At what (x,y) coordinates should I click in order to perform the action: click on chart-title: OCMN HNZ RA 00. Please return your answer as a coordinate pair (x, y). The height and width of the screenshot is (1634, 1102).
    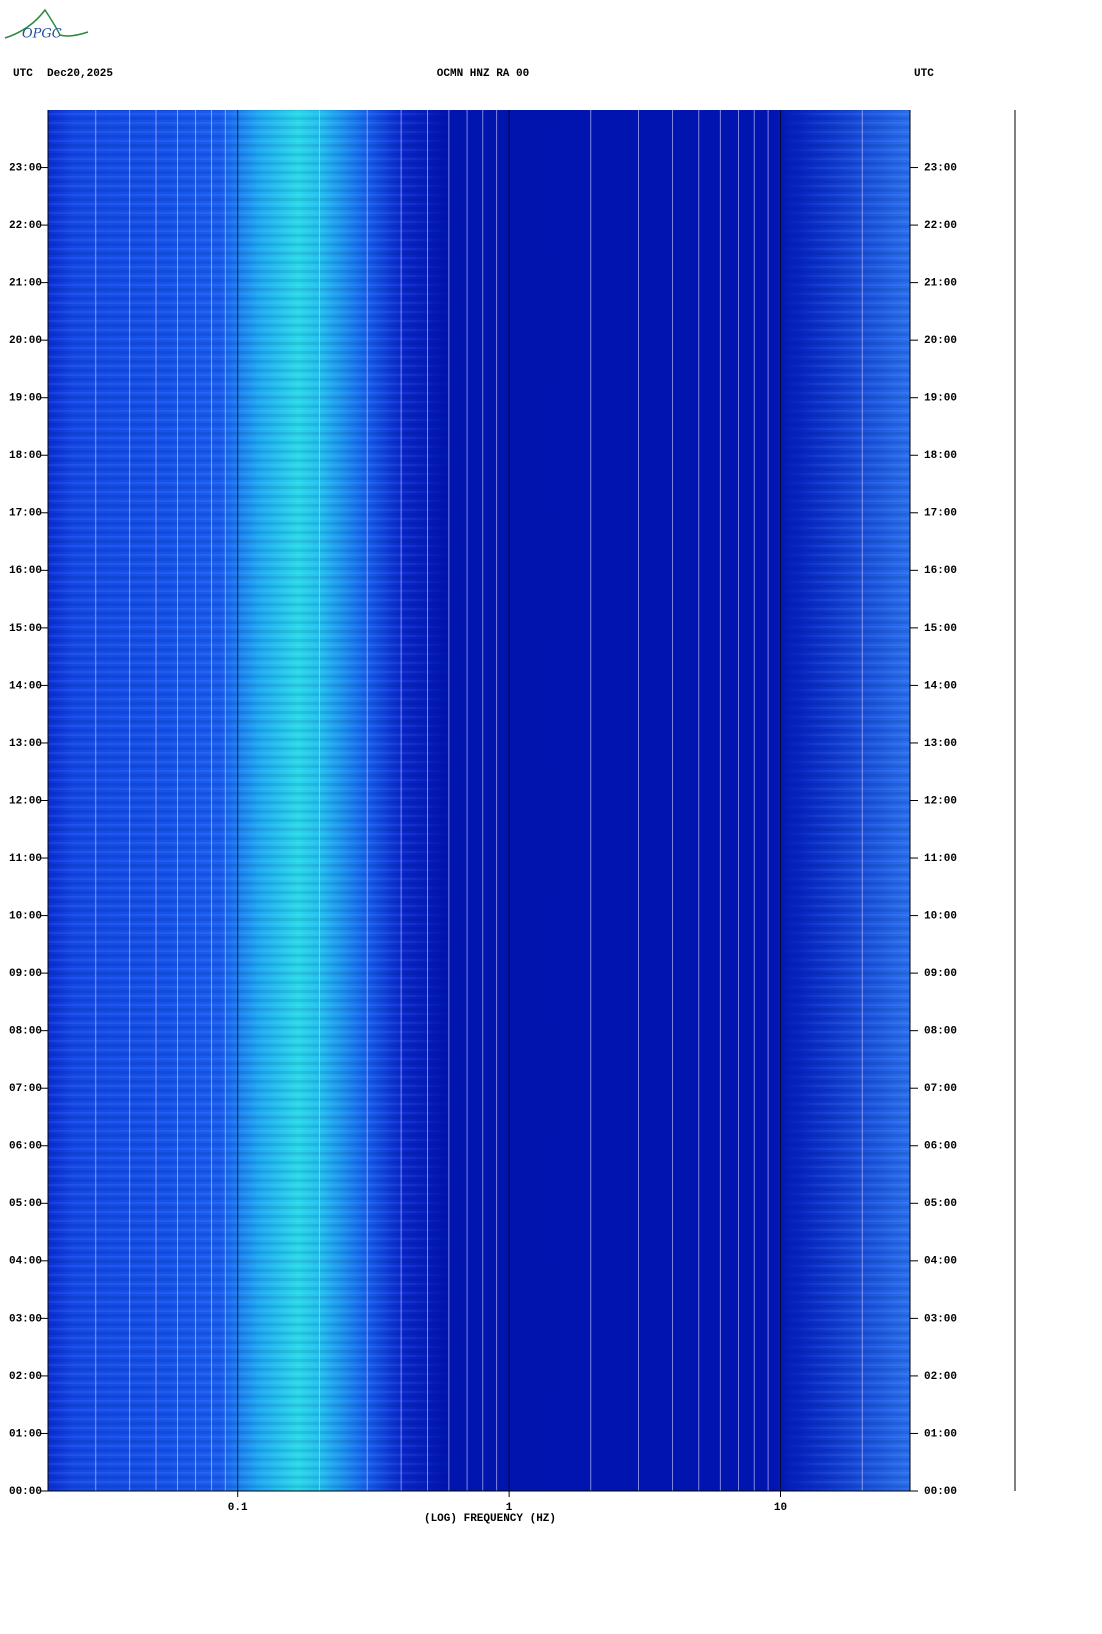
    Looking at the image, I should click on (483, 74).